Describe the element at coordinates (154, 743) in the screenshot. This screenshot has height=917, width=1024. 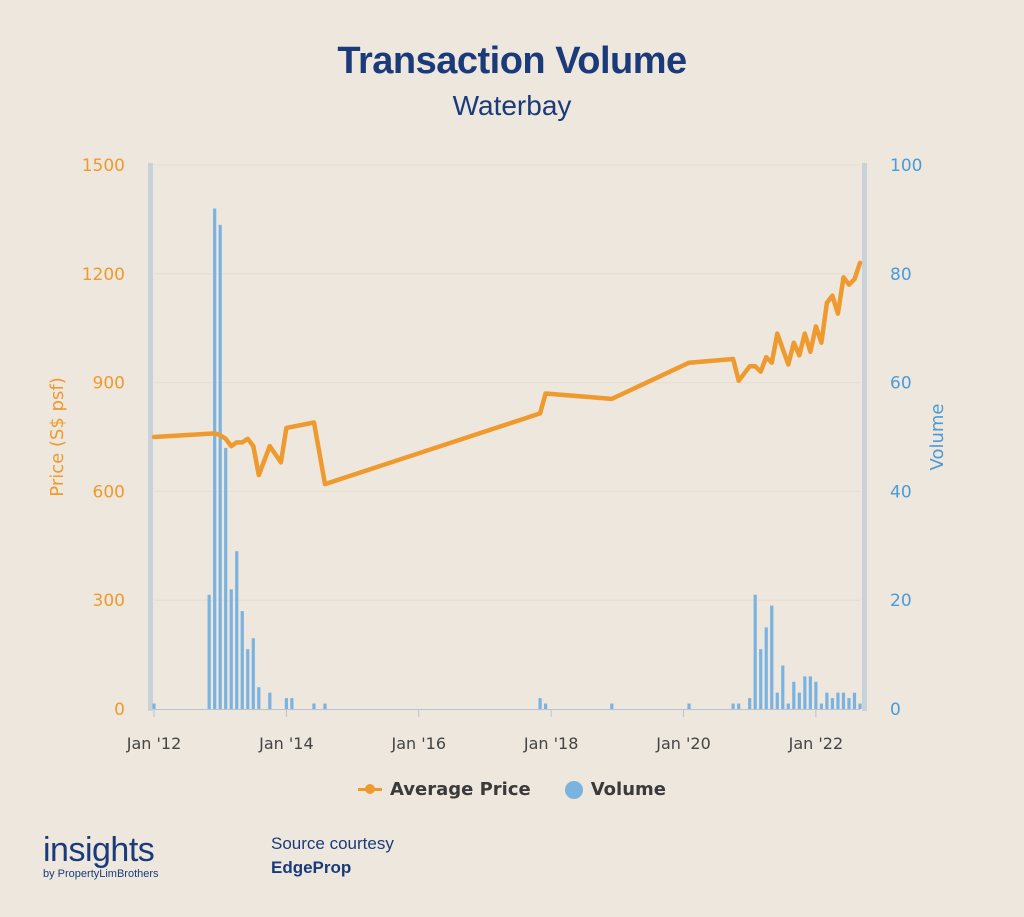
I see `x-tick-label: Jan '12` at that location.